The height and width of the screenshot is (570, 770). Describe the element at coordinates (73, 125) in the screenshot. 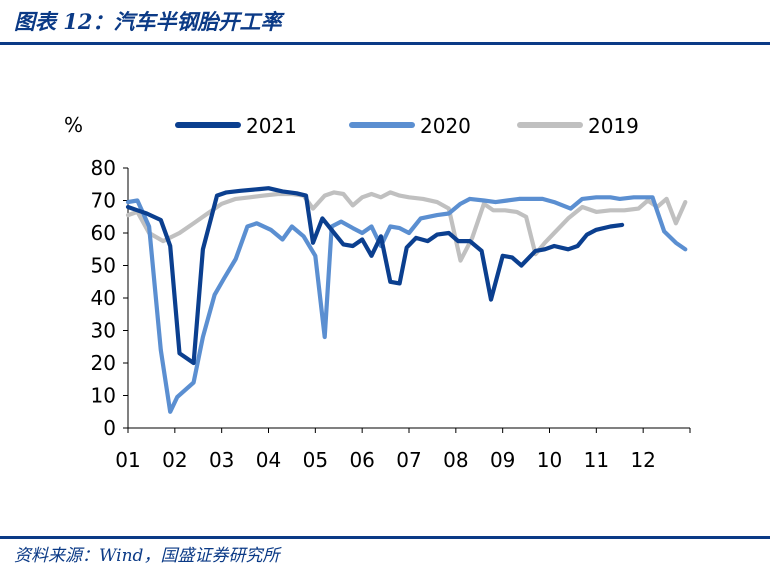

I see `y-axis-label: %` at that location.